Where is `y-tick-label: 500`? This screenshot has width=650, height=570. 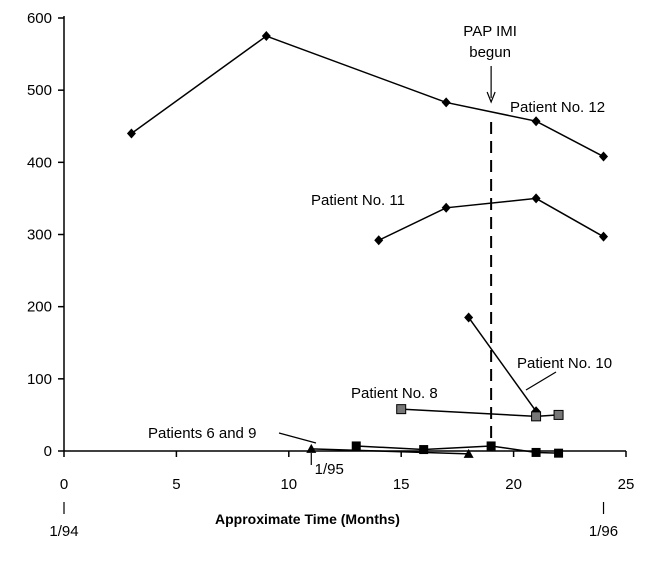
y-tick-label: 500 is located at coordinates (39, 90).